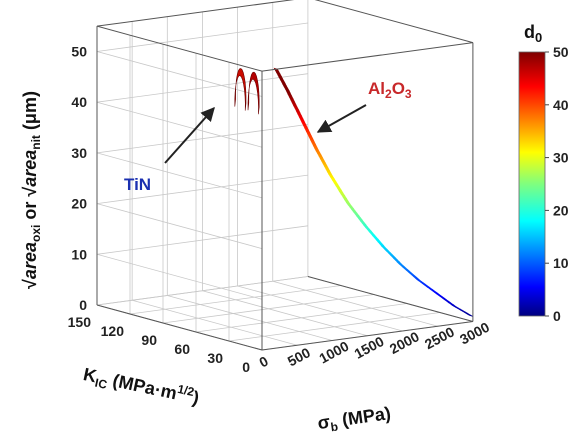 This screenshot has height=436, width=588. What do you see at coordinates (79, 102) in the screenshot?
I see `z-tick-label: 40` at bounding box center [79, 102].